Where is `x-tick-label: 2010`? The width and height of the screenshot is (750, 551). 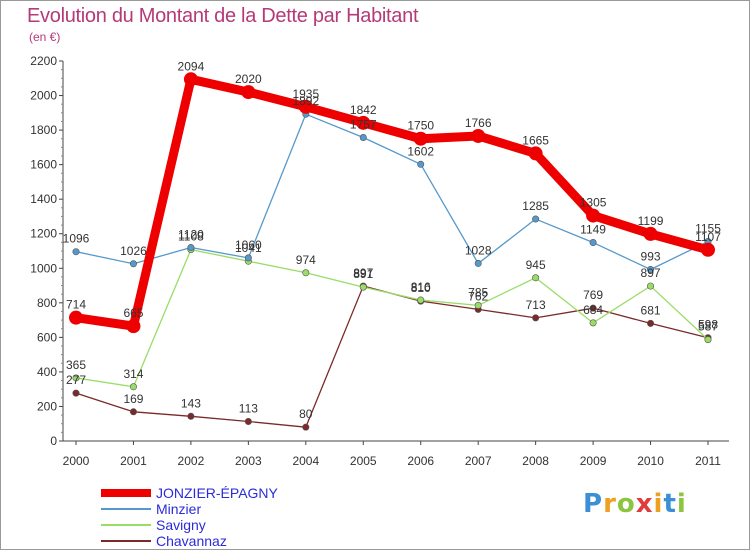 x-tick-label: 2010 is located at coordinates (650, 461).